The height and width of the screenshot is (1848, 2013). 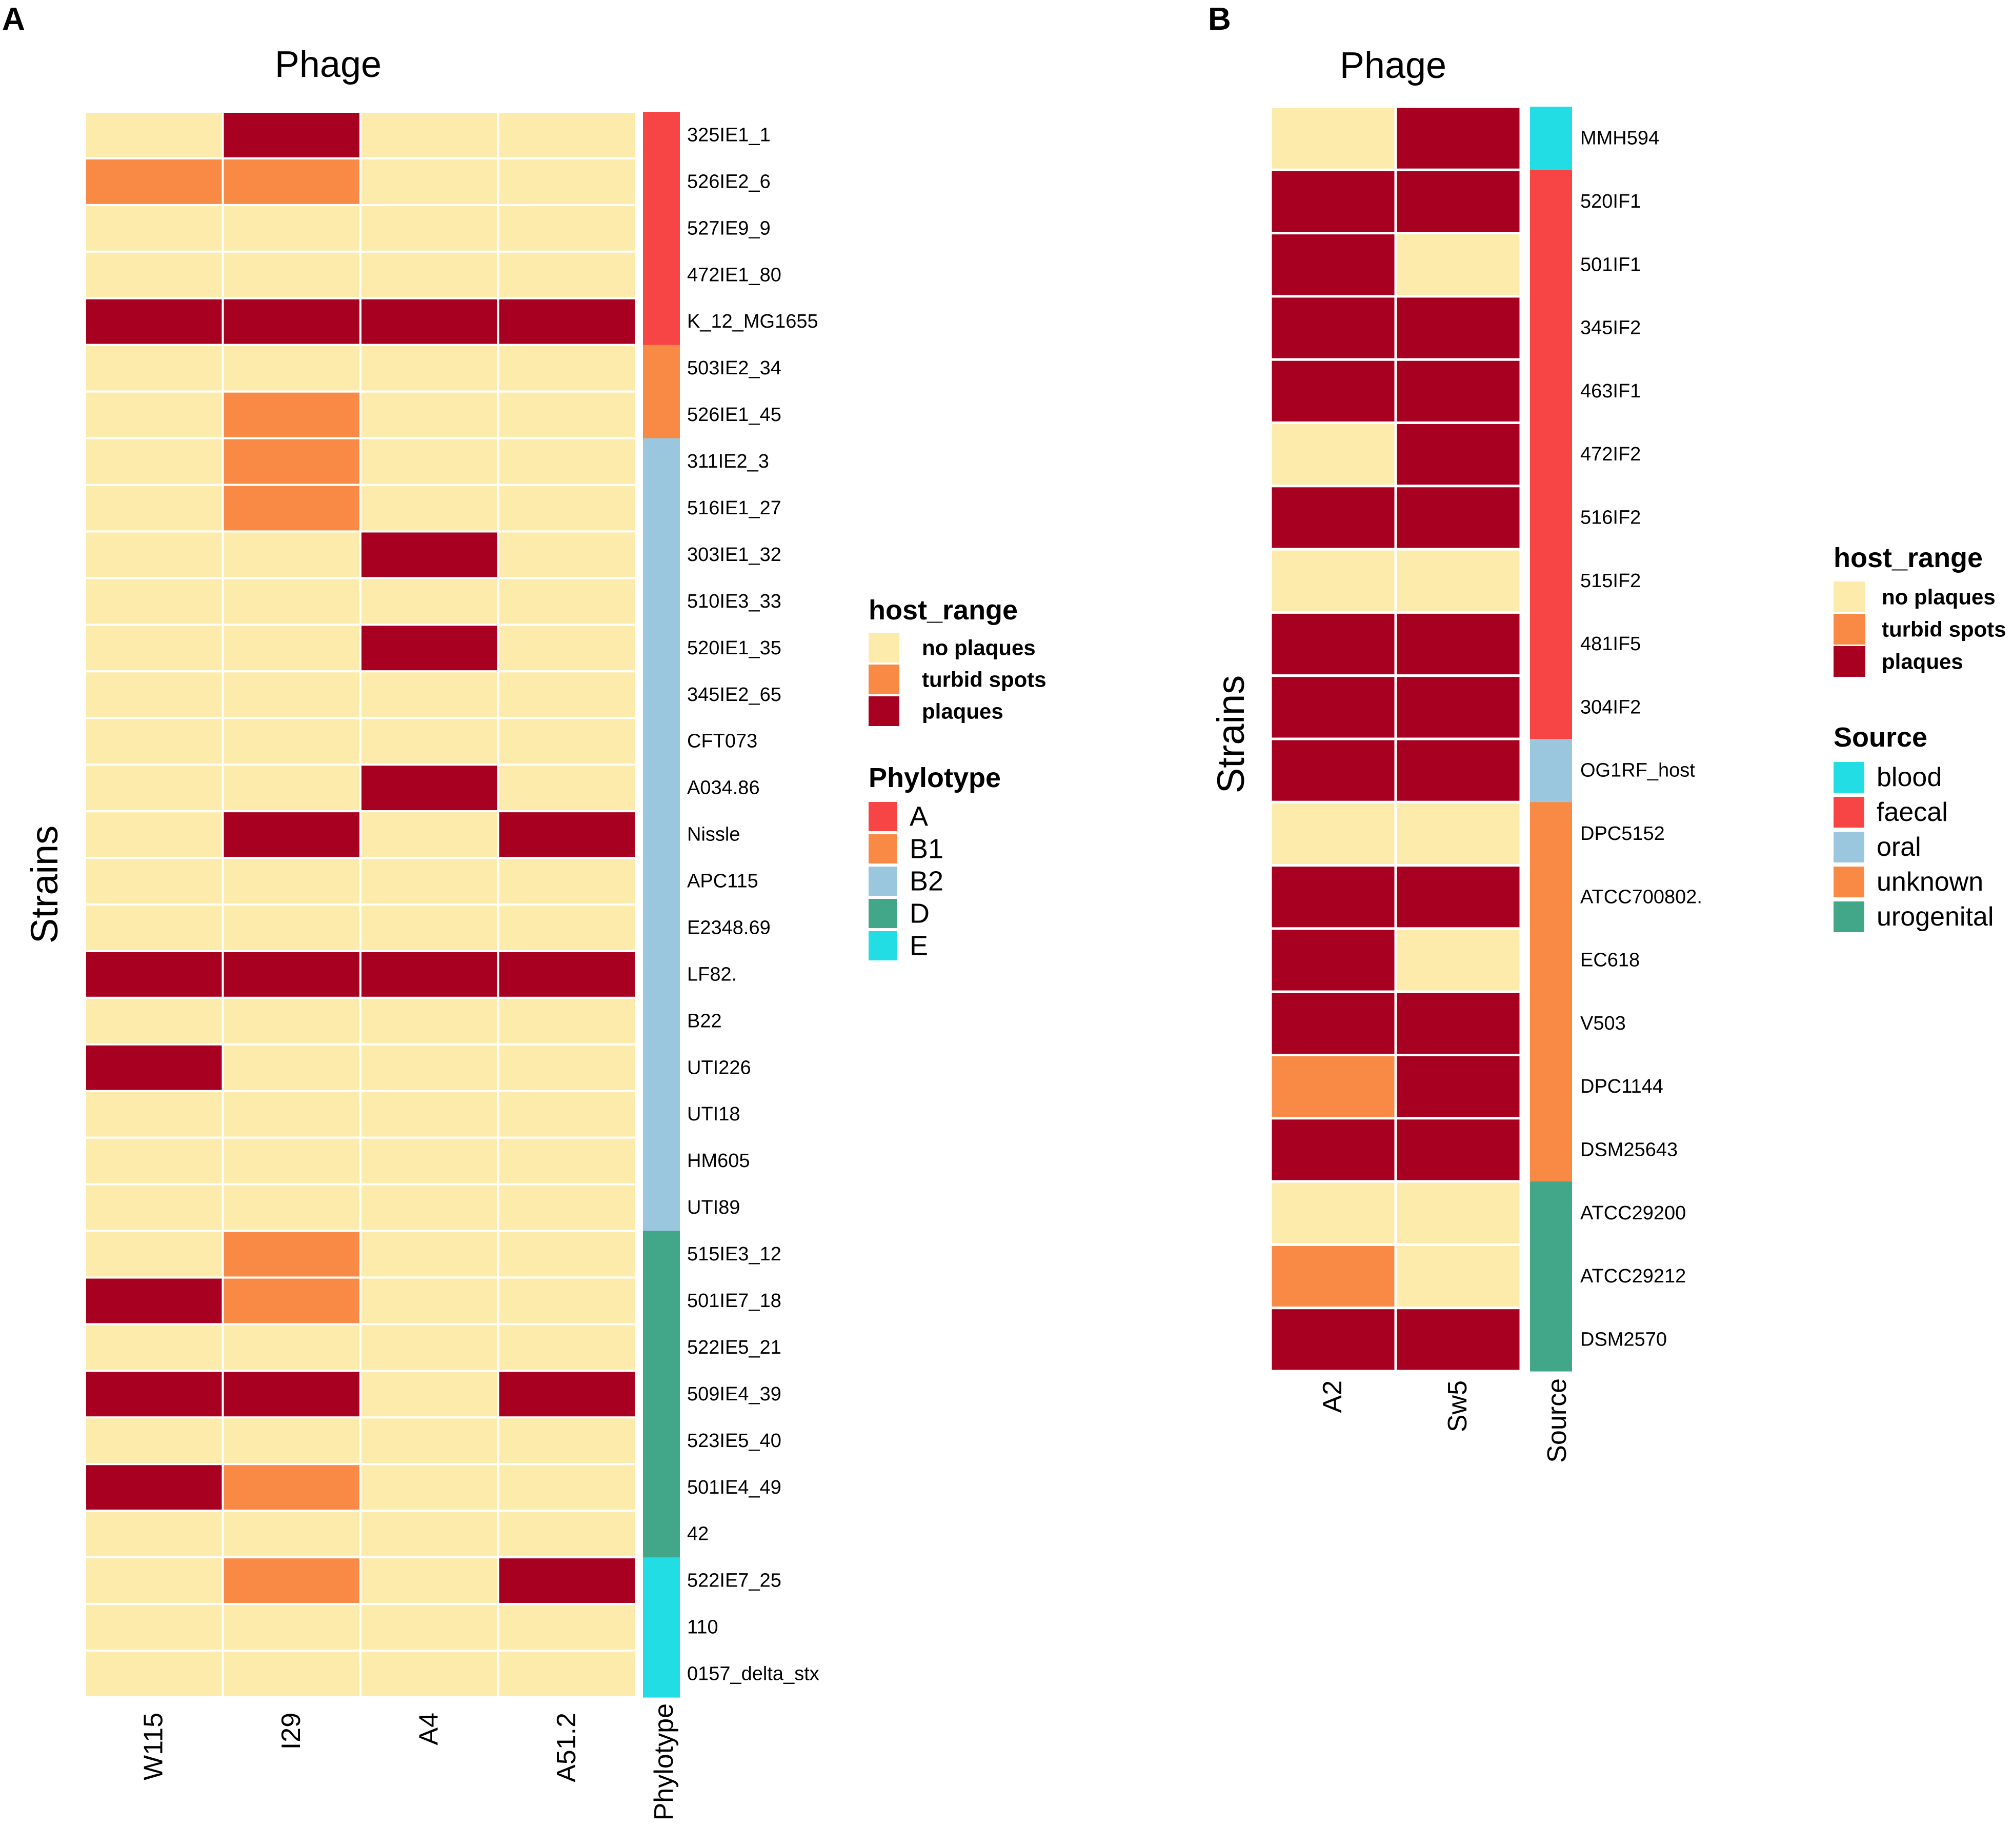 I want to click on b-annotation-atcc29212, so click(x=1551, y=1276).